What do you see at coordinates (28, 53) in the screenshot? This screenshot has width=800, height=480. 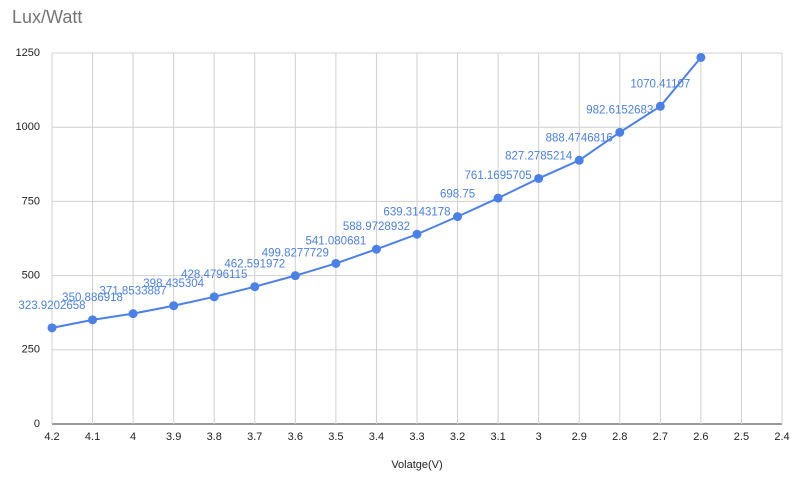 I see `y-tick-label: 1250` at bounding box center [28, 53].